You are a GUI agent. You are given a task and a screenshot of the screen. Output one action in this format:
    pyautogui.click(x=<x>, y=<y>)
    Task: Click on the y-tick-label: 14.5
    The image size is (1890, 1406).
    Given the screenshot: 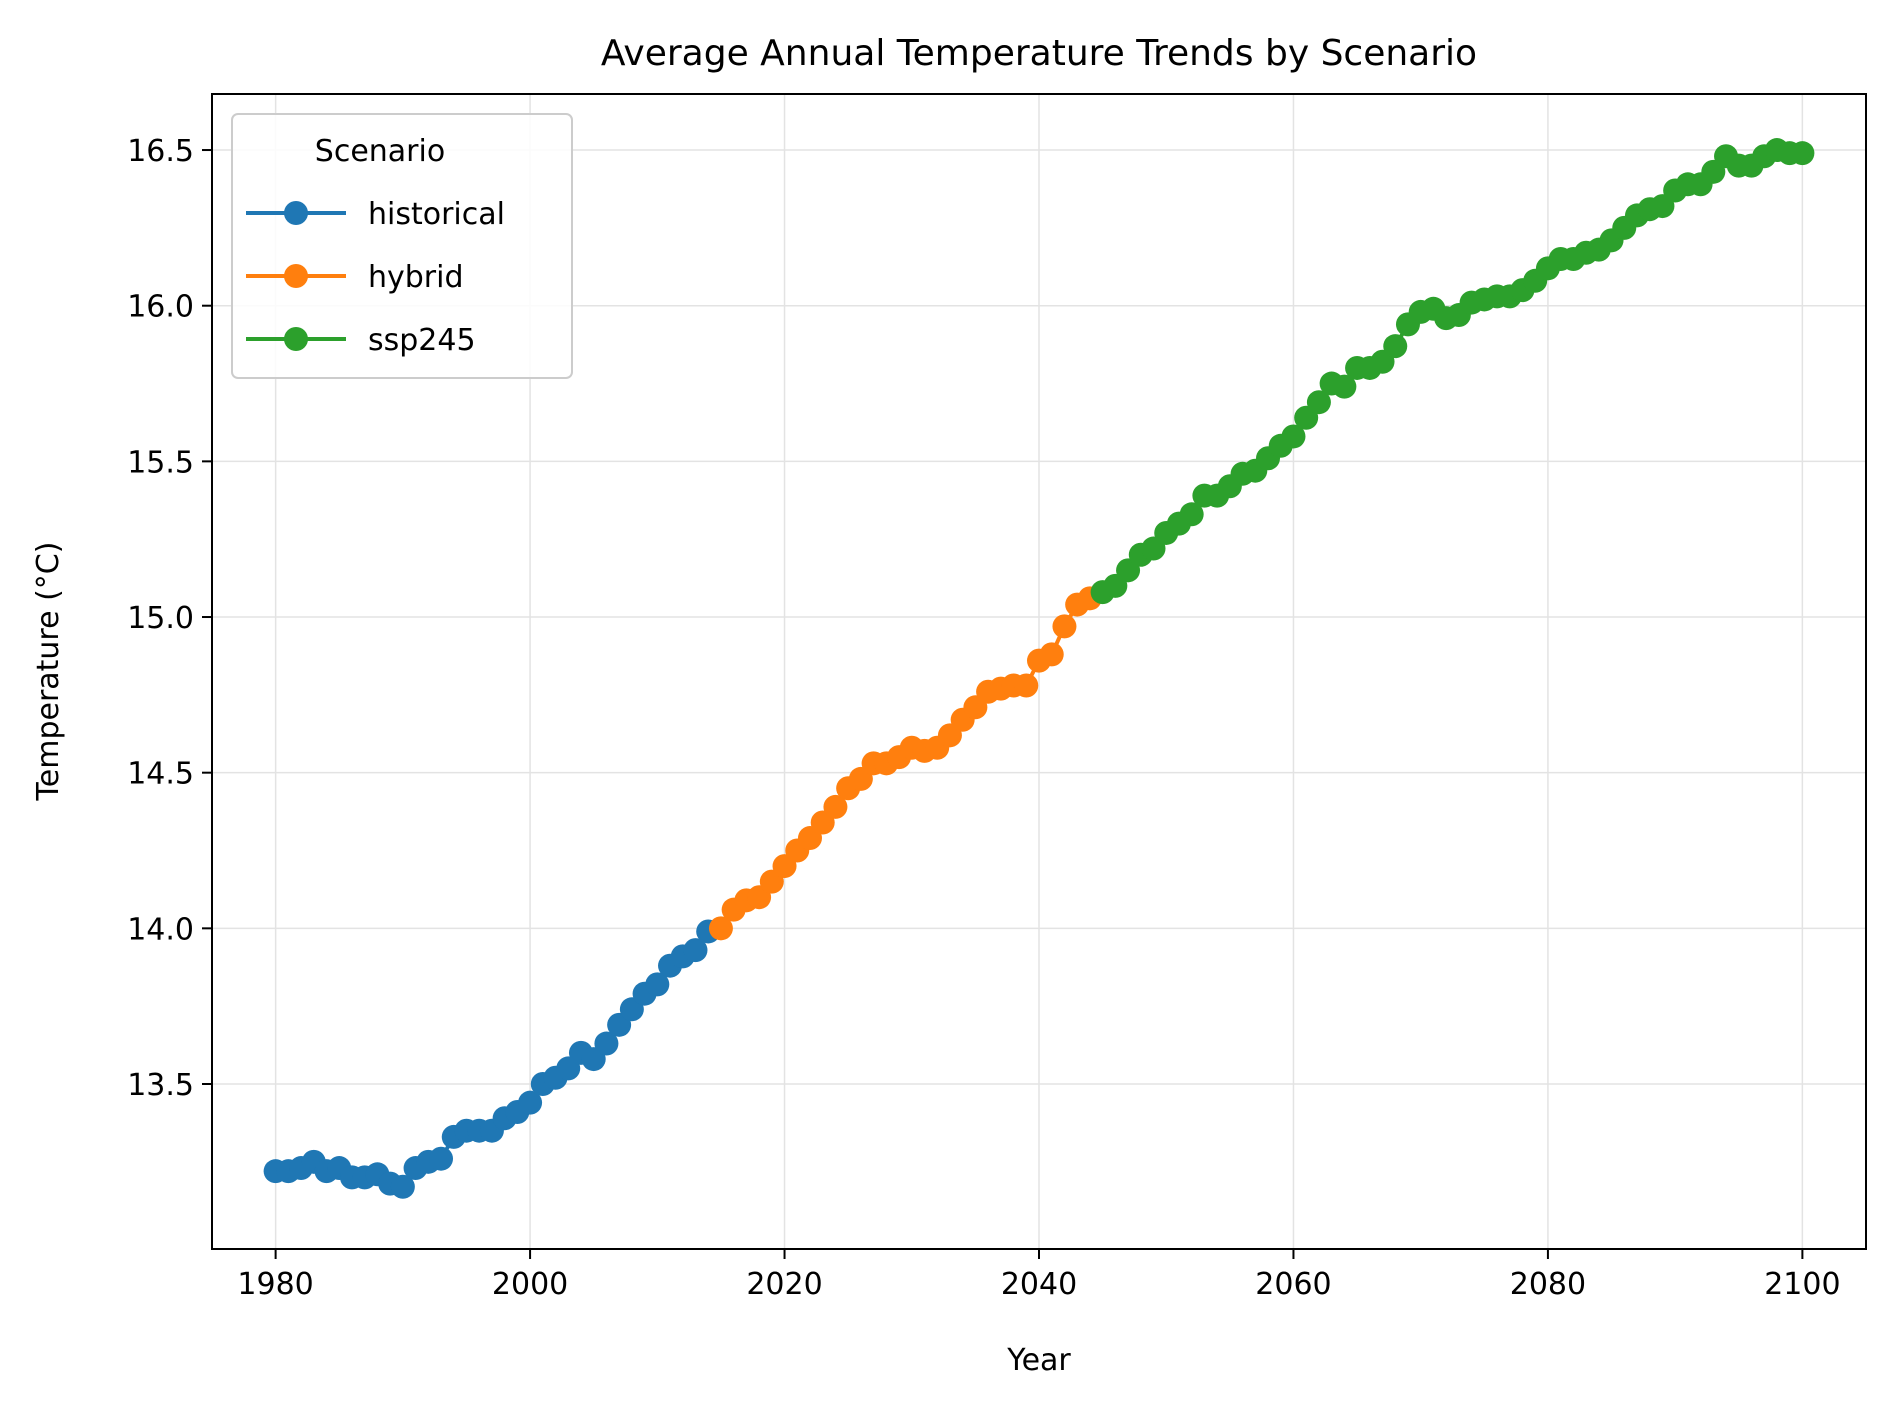 What is the action you would take?
    pyautogui.click(x=160, y=774)
    